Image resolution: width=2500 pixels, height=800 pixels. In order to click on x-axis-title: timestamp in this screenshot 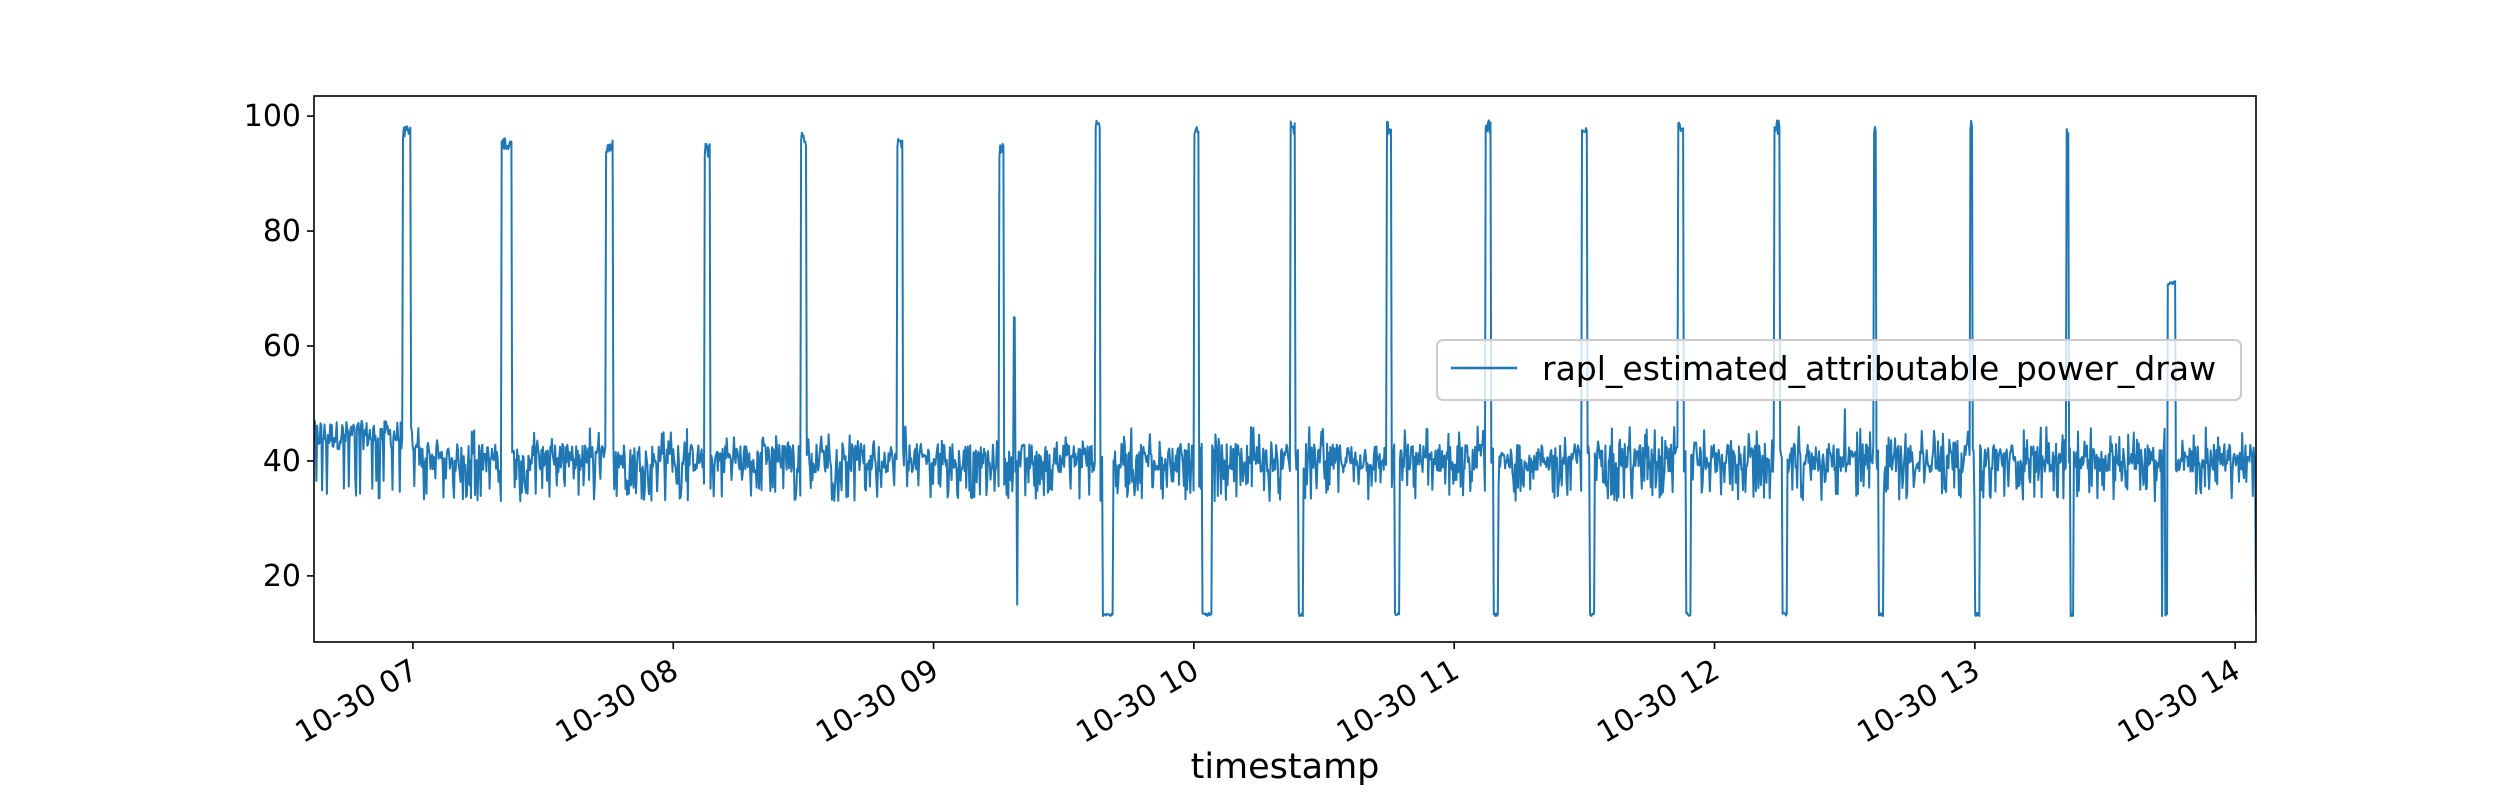, I will do `click(1285, 767)`.